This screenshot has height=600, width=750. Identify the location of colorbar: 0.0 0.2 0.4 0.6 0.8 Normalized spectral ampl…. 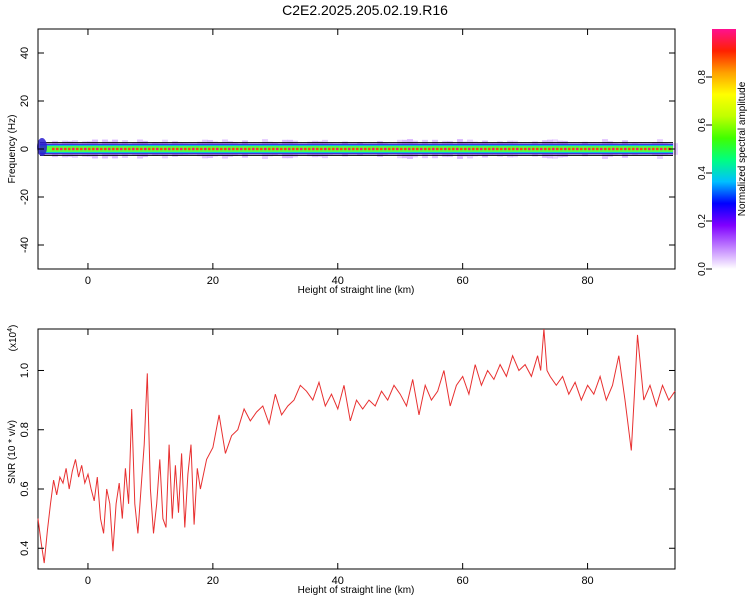
(722, 152).